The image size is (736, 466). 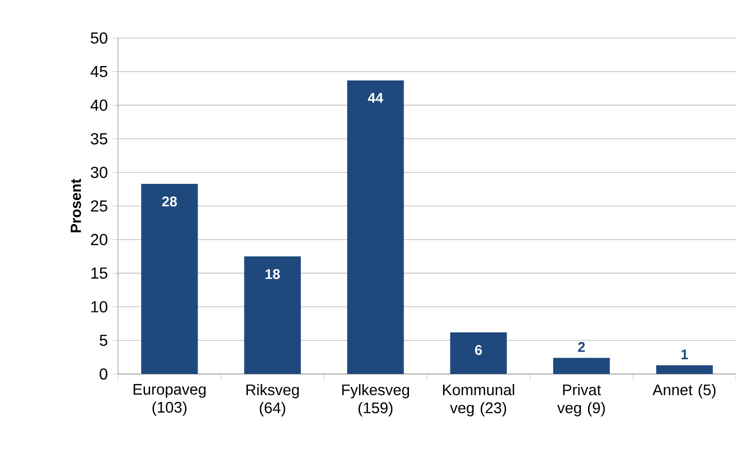 I want to click on data-label: 6, so click(x=478, y=350).